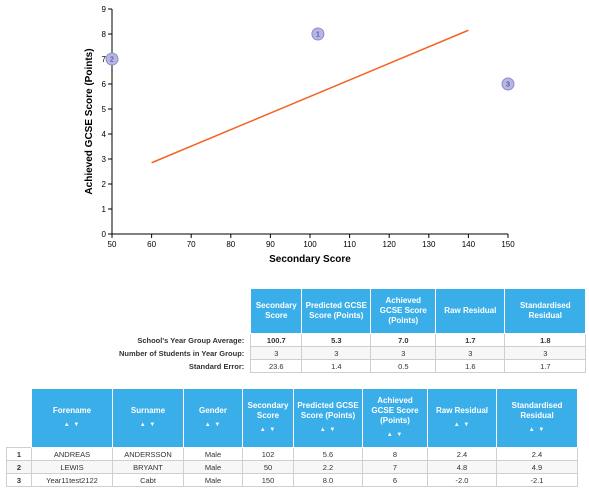  Describe the element at coordinates (72, 480) in the screenshot. I see `cell-forename: Year11test2122` at that location.